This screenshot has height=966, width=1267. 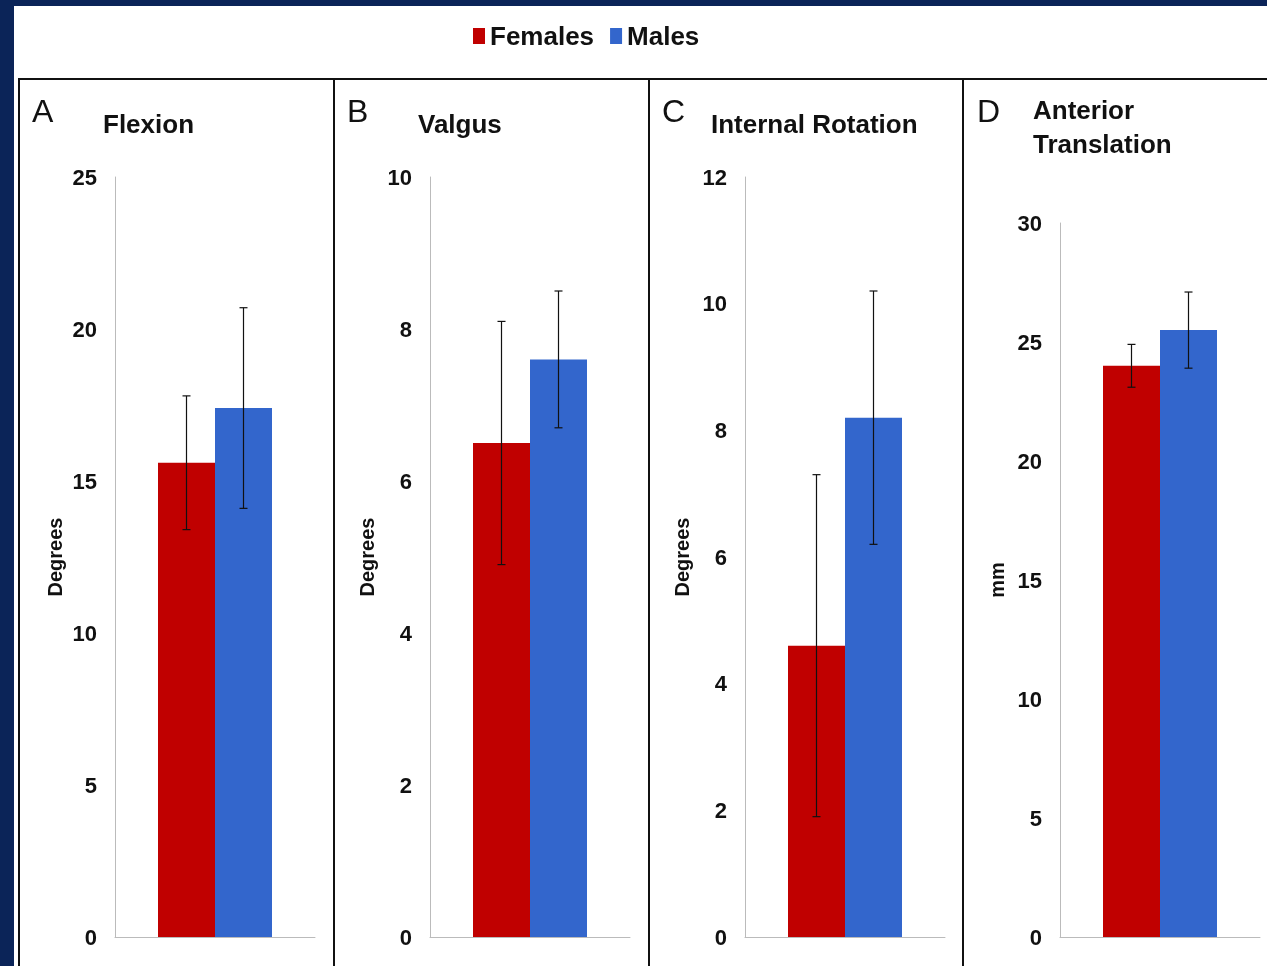 I want to click on chart-title: Flexion, so click(x=149, y=124).